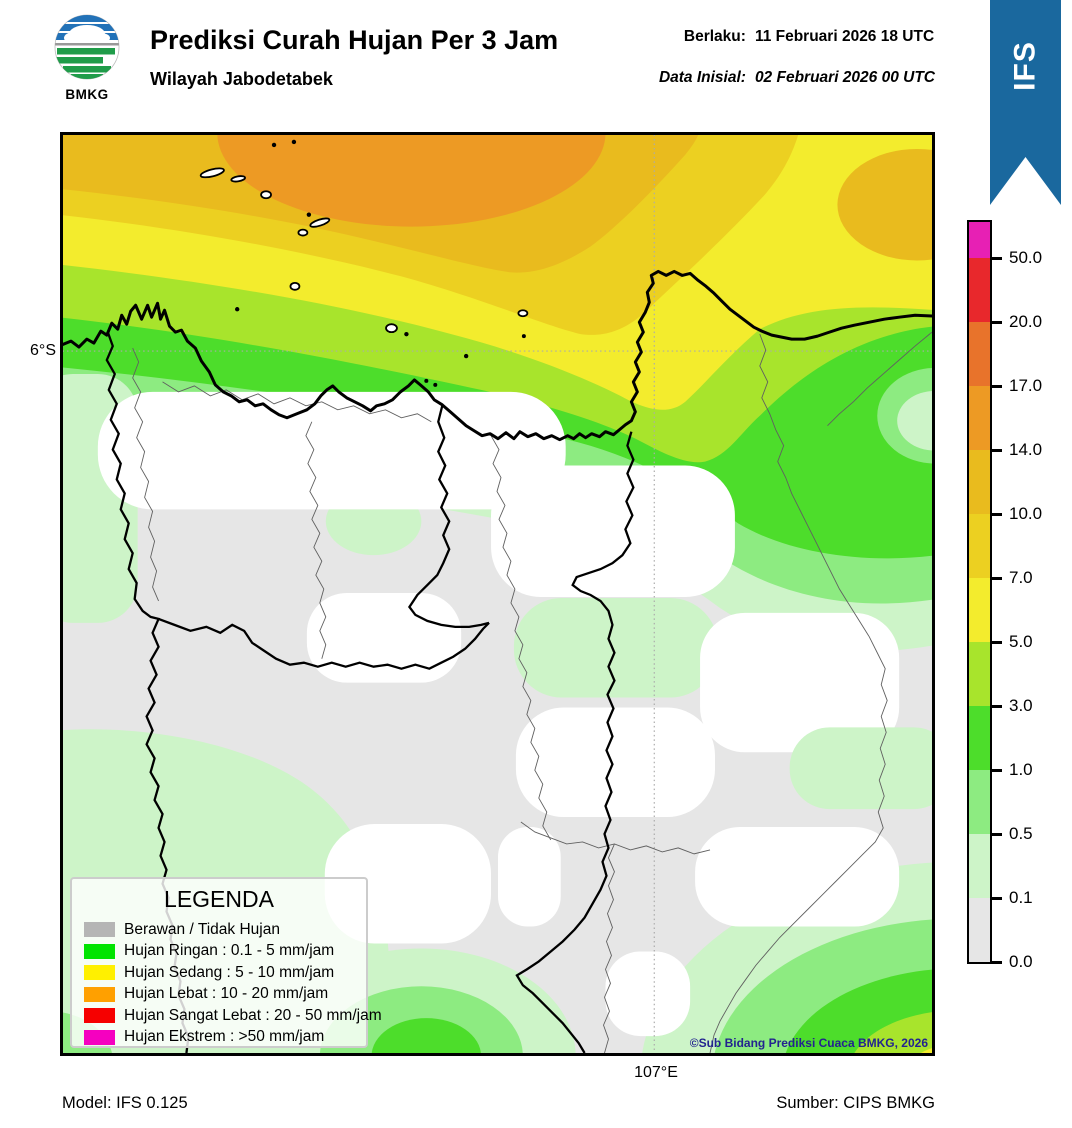  Describe the element at coordinates (702, 77) in the screenshot. I see `init-time-label: Data Inisial:` at that location.